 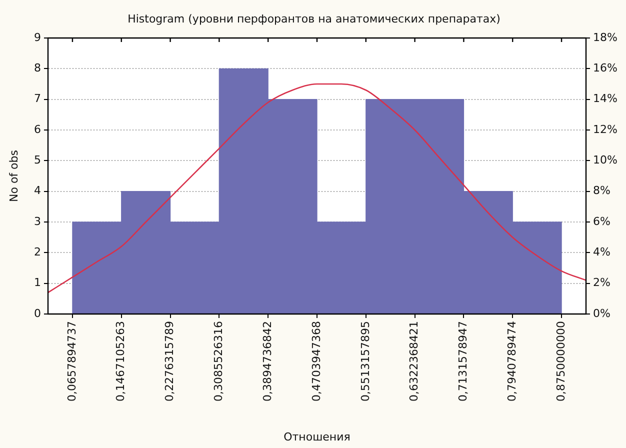 I want to click on y-tick-label: 9, so click(x=37, y=37).